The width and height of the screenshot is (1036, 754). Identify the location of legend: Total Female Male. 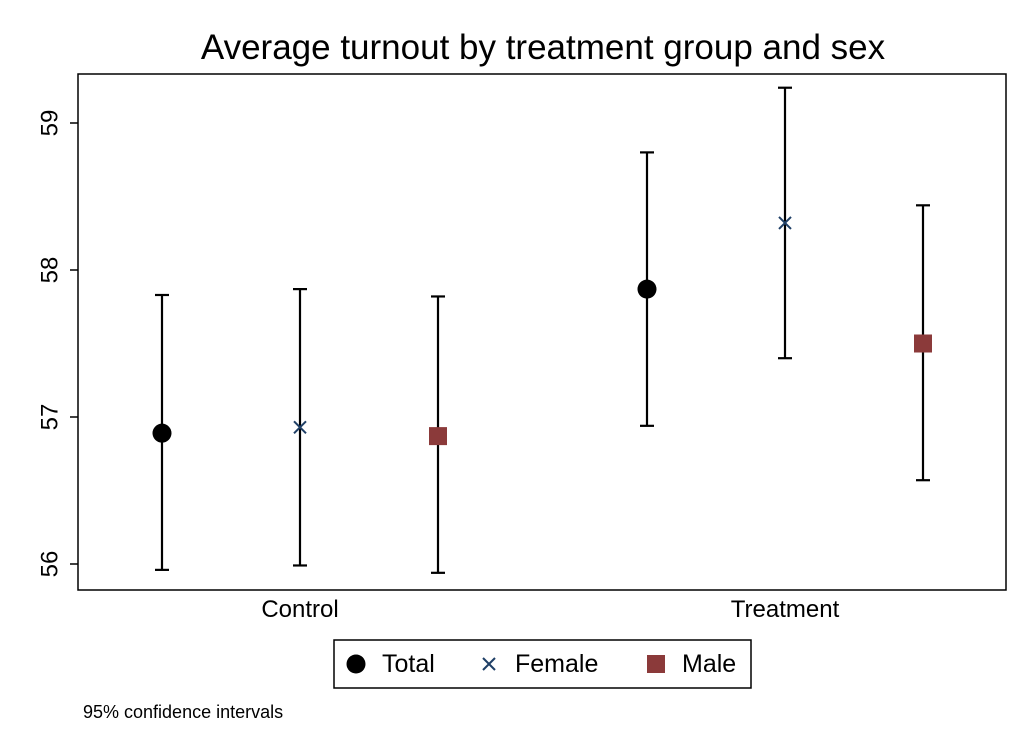
(542, 664).